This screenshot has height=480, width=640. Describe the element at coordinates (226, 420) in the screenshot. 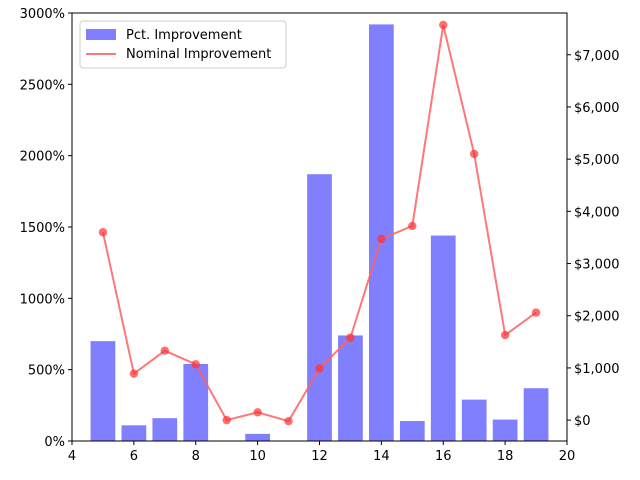

I see `line-point-x9` at that location.